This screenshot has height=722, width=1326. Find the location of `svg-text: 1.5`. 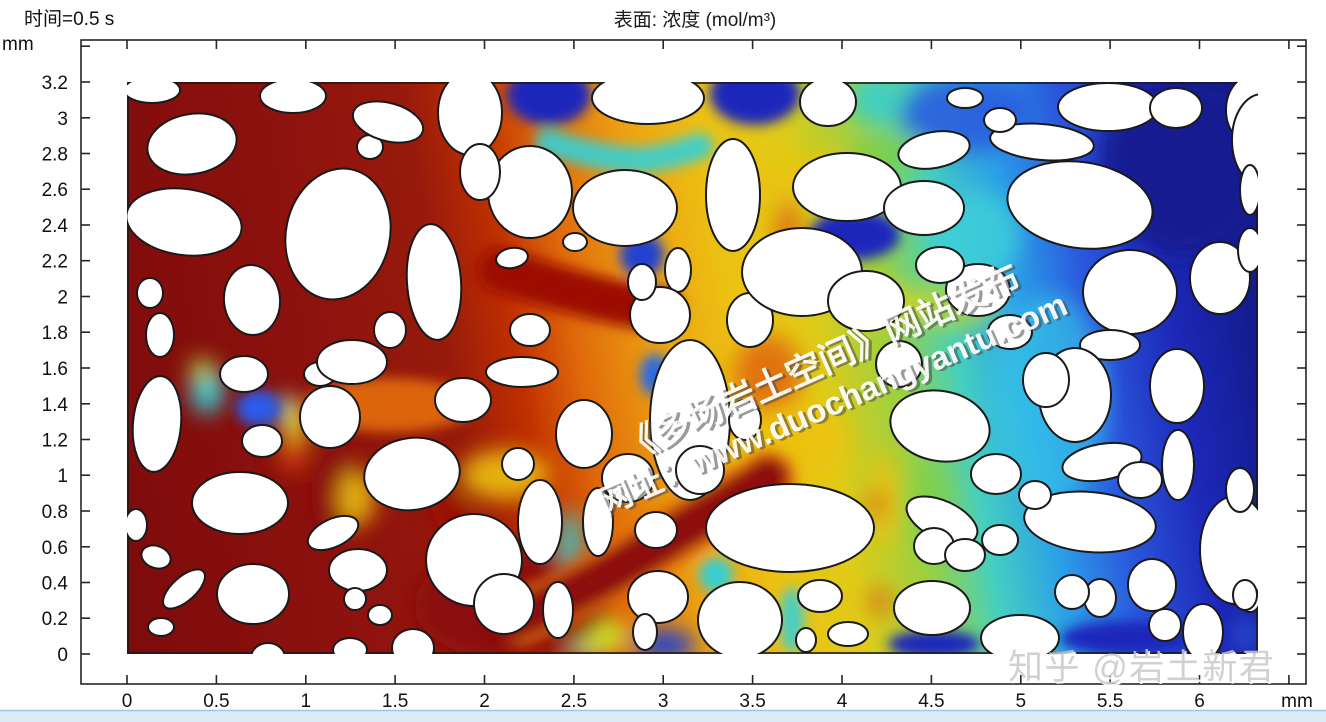

svg-text: 1.5 is located at coordinates (395, 701).